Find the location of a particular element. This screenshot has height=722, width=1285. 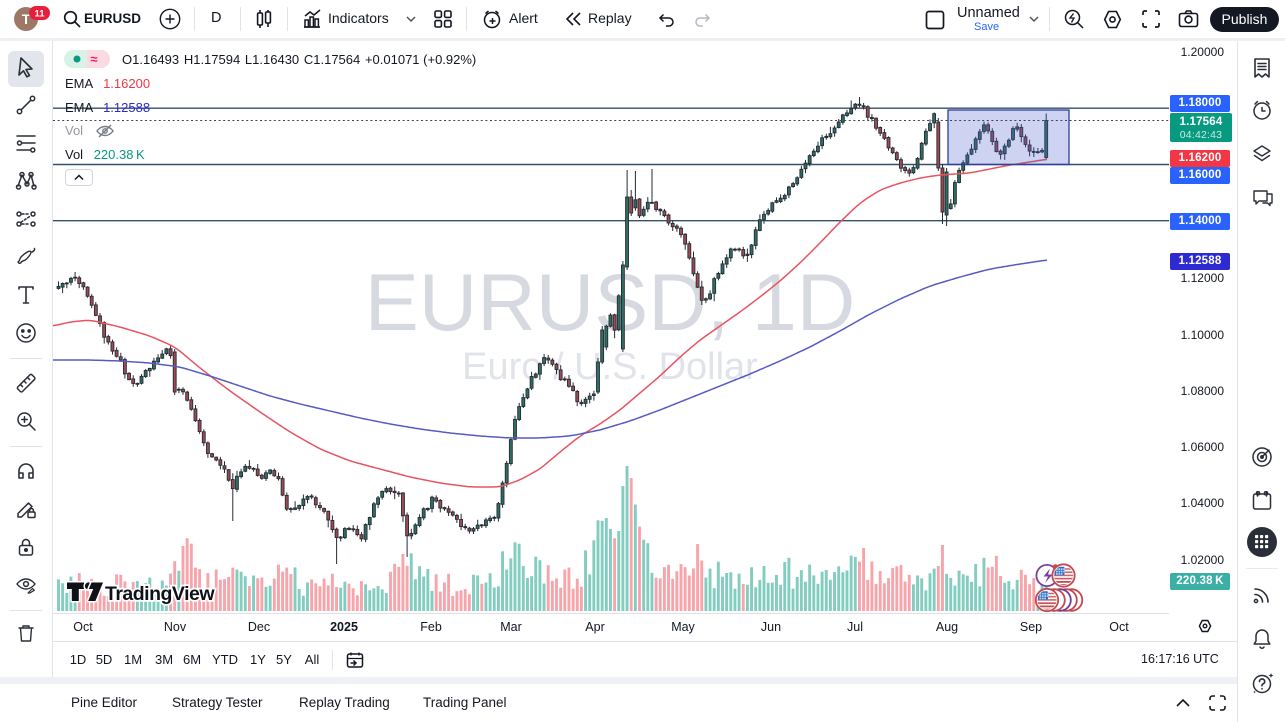

svg-text: T is located at coordinates (26, 19).